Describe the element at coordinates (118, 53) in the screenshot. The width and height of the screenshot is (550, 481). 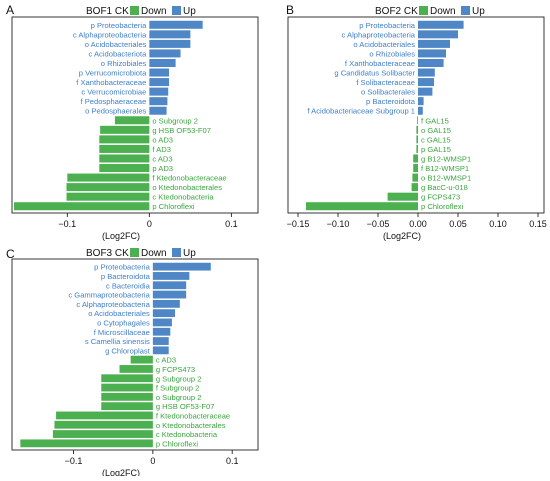
I see `bar-label: c Acidobacteriota` at that location.